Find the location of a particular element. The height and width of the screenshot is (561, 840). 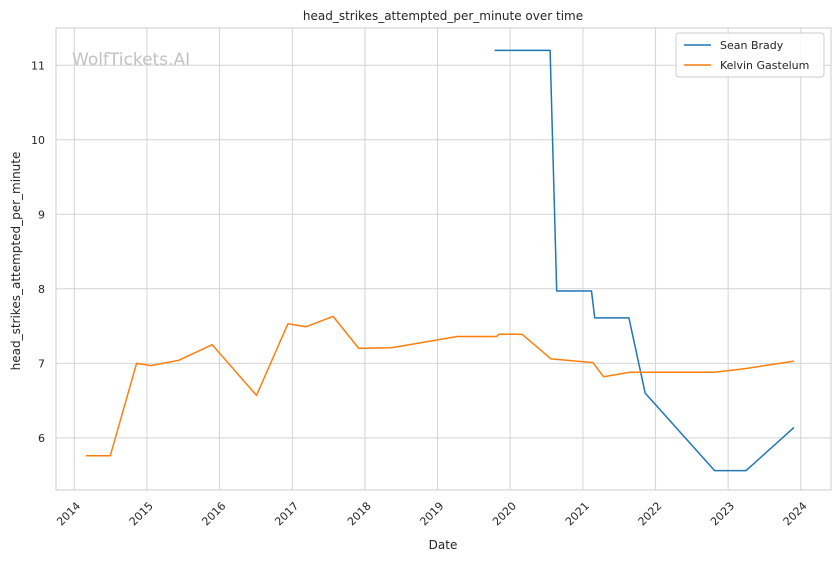

legend: Sean Brady Kelvin Gastelum is located at coordinates (750, 55).